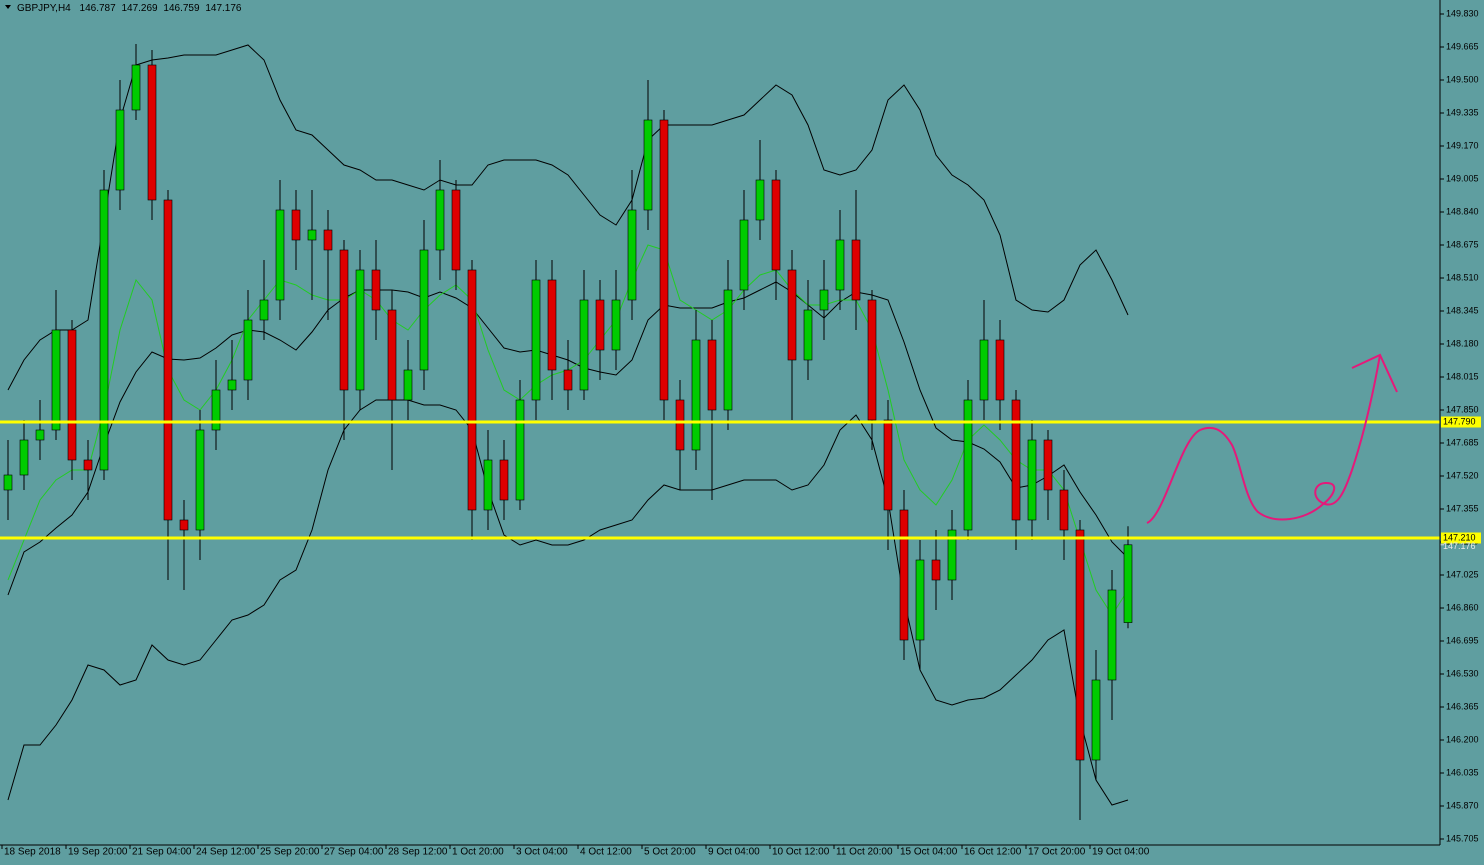 This screenshot has width=1484, height=865. What do you see at coordinates (1462, 46) in the screenshot?
I see `y-tick-label: 149.665` at bounding box center [1462, 46].